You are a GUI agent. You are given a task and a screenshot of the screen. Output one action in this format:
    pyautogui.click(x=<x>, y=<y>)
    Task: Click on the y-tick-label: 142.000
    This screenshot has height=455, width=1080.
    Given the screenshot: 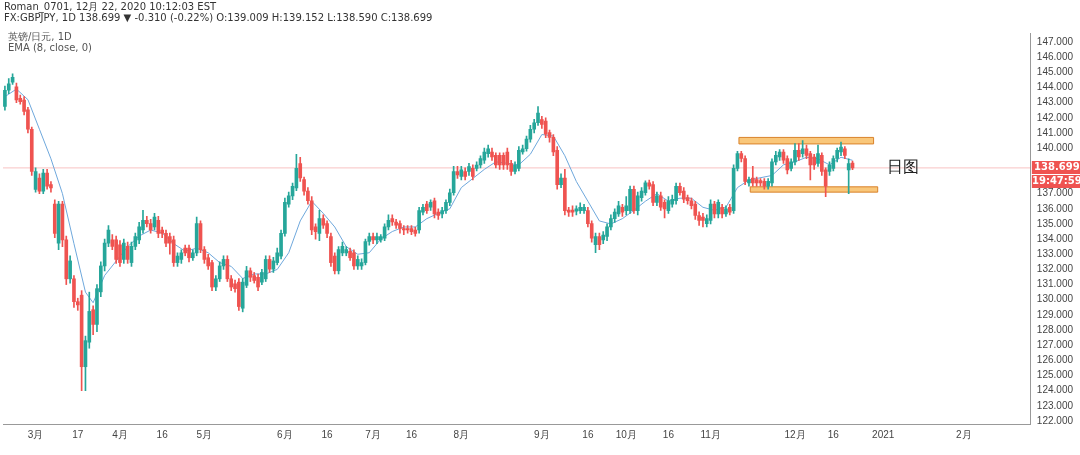 What is the action you would take?
    pyautogui.click(x=1055, y=117)
    